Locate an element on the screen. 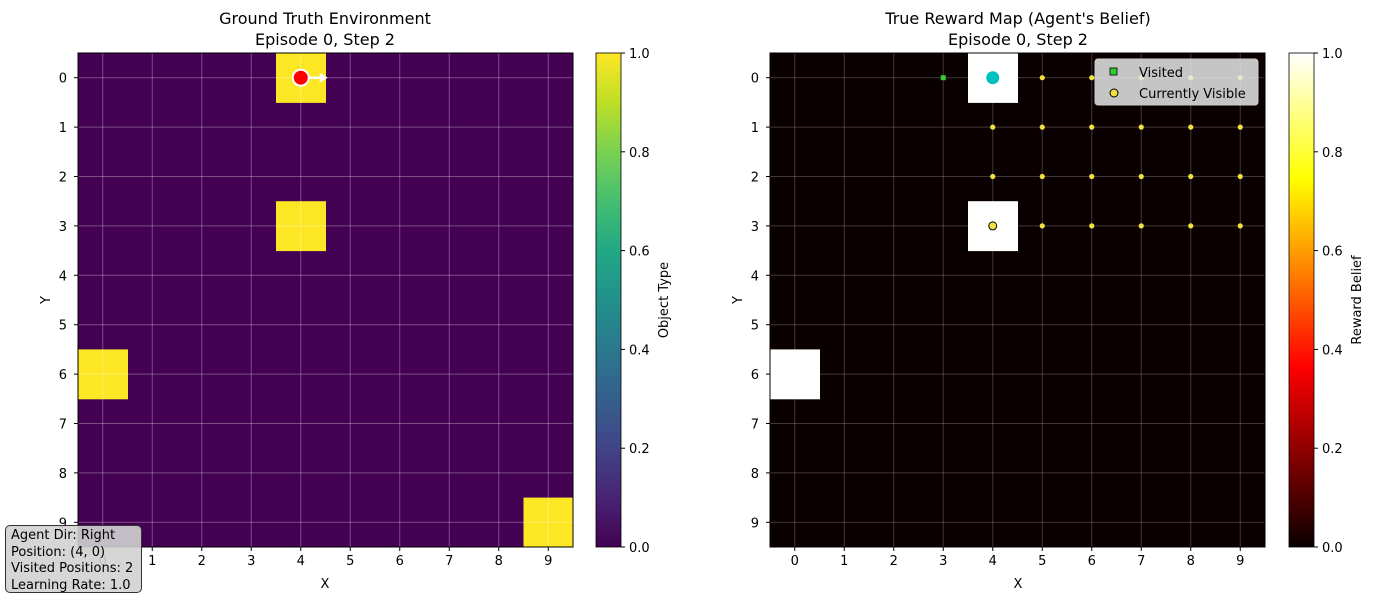 This screenshot has height=601, width=1374. right-xtick-label-2: 2 is located at coordinates (894, 561).